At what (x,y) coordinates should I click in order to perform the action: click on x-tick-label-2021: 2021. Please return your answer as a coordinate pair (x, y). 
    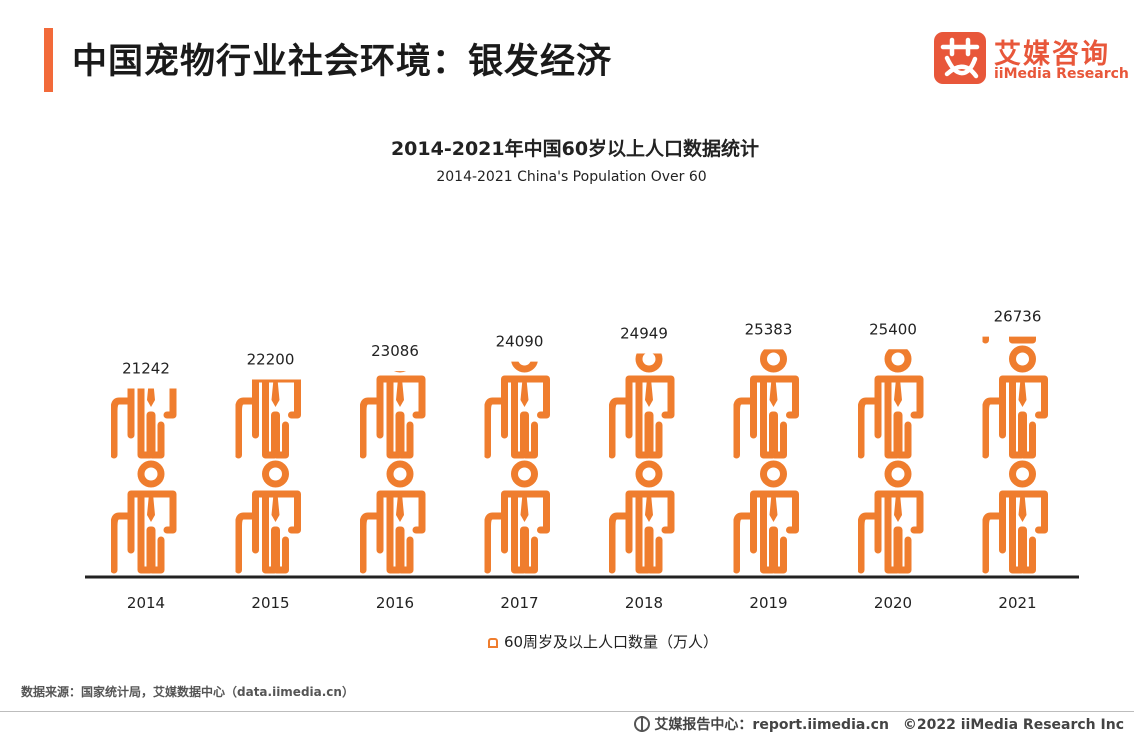
    Looking at the image, I should click on (1017, 603).